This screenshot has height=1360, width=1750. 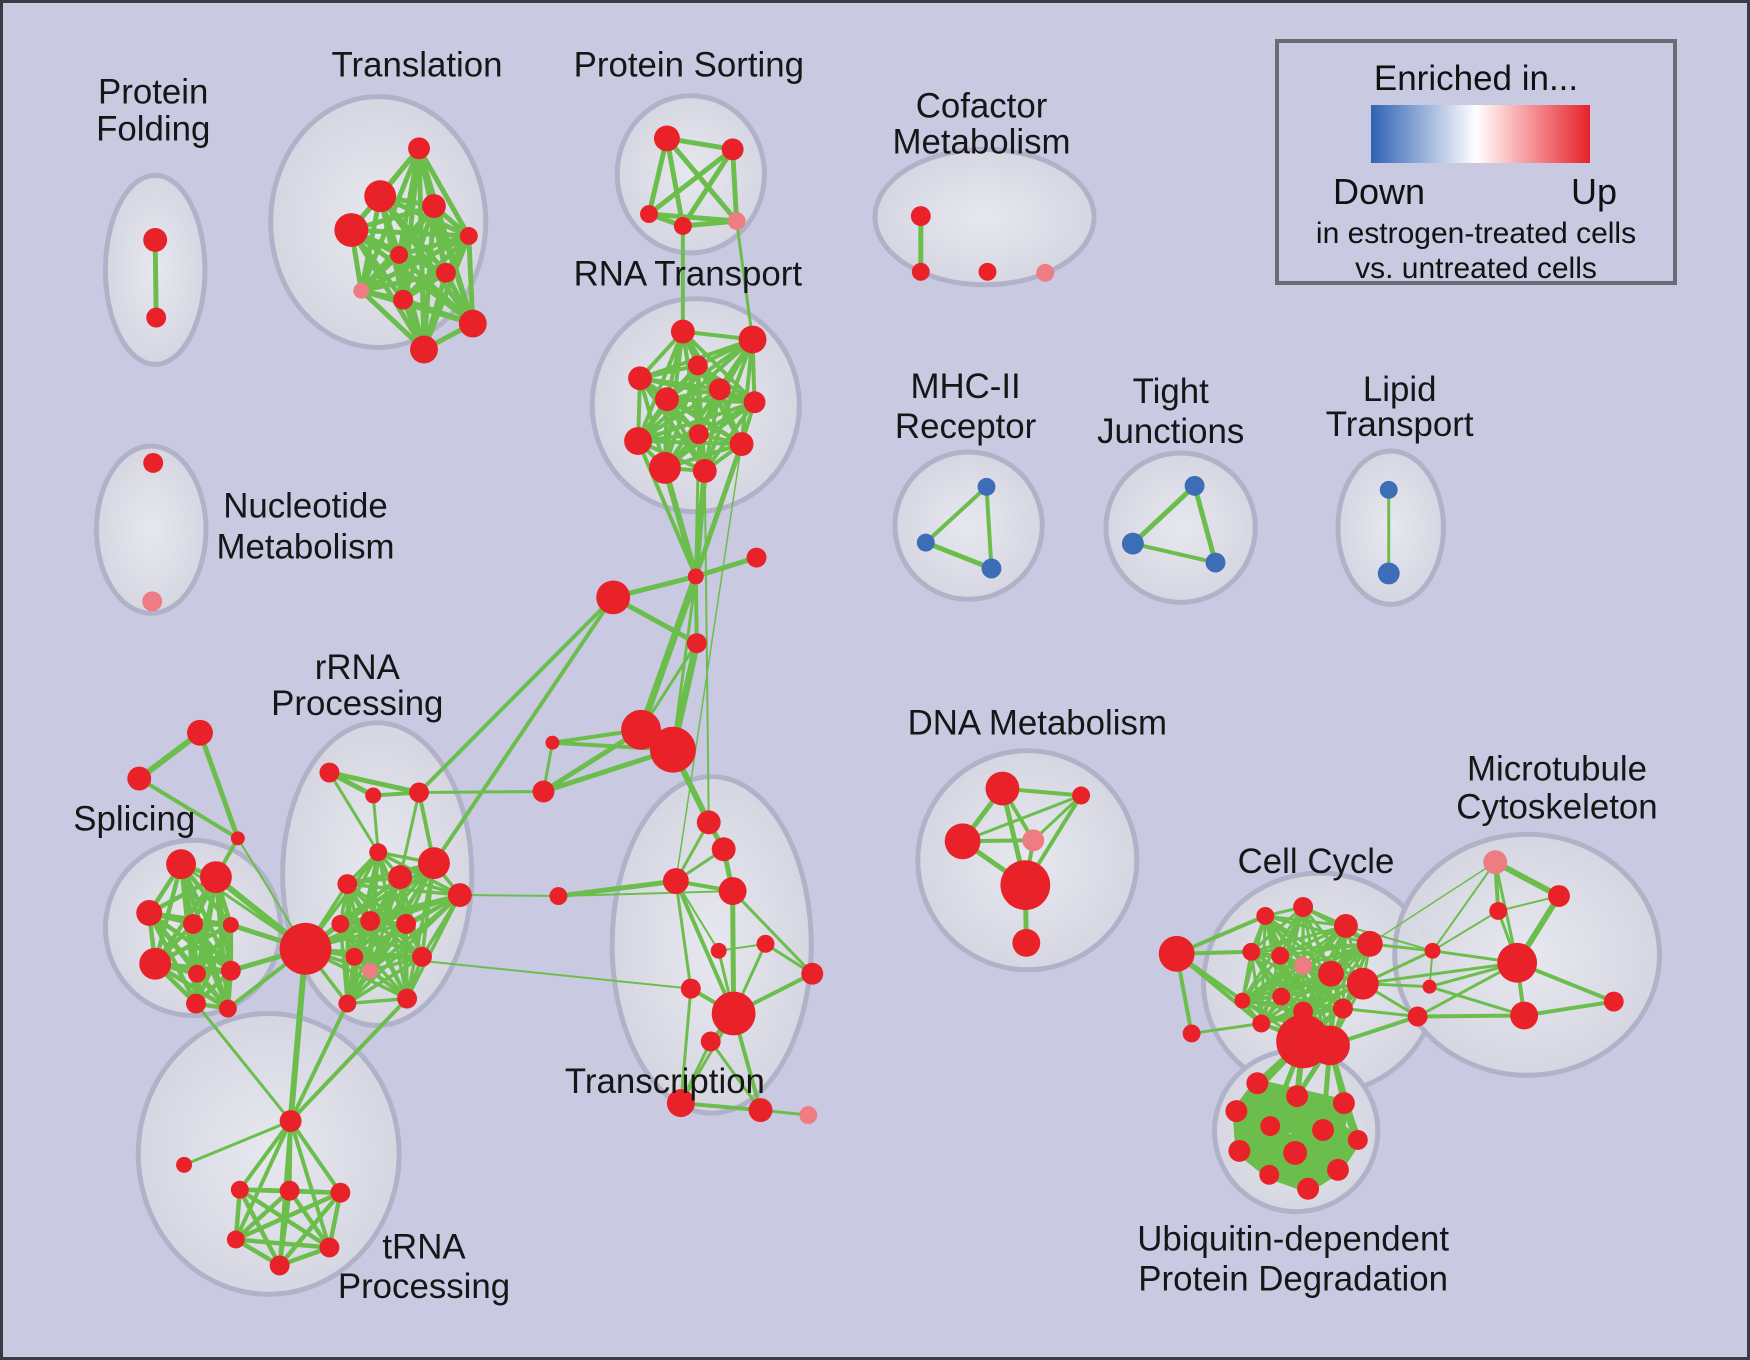 What do you see at coordinates (1251, 951) in the screenshot?
I see `node-cc7` at bounding box center [1251, 951].